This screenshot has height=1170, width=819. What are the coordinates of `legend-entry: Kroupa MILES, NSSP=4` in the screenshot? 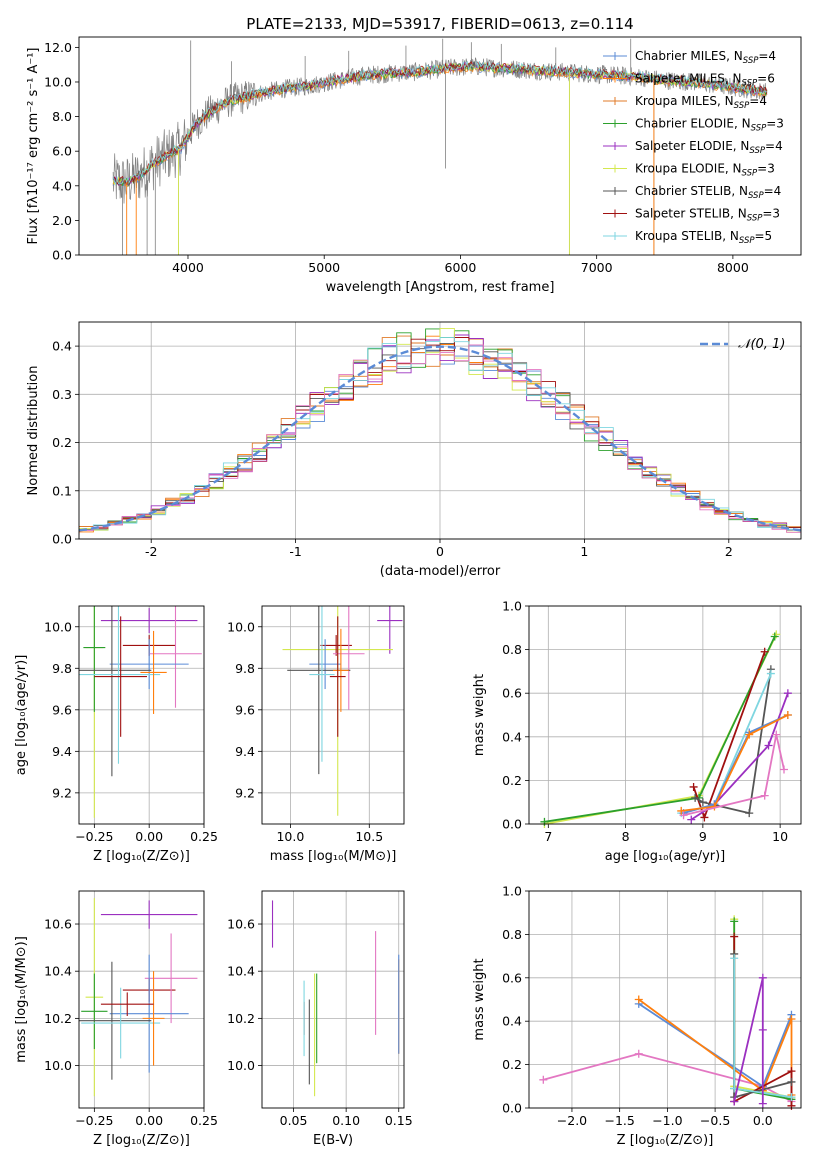 It's located at (701, 102).